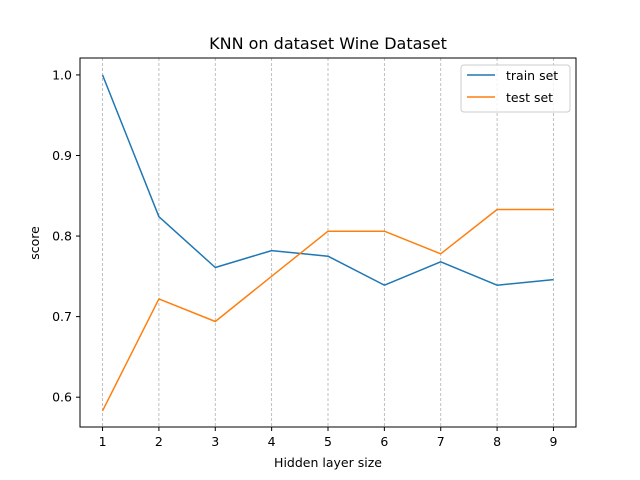 The height and width of the screenshot is (480, 640). I want to click on legend-box, so click(515, 88).